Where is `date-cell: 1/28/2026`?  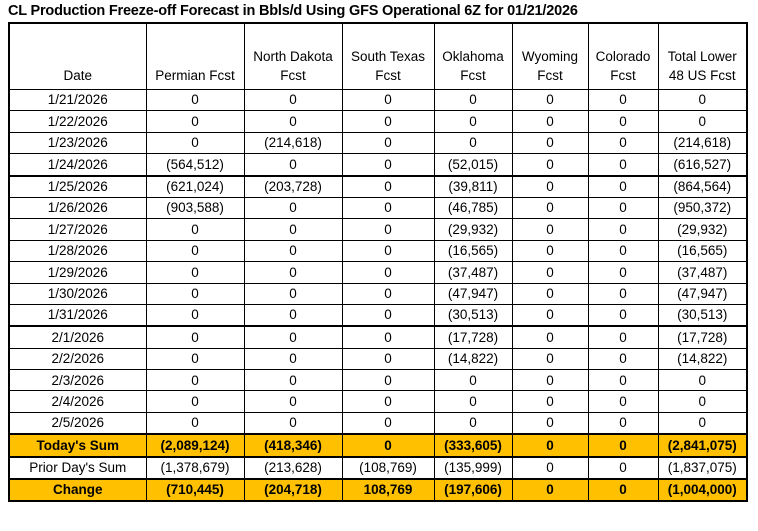 date-cell: 1/28/2026 is located at coordinates (77, 251).